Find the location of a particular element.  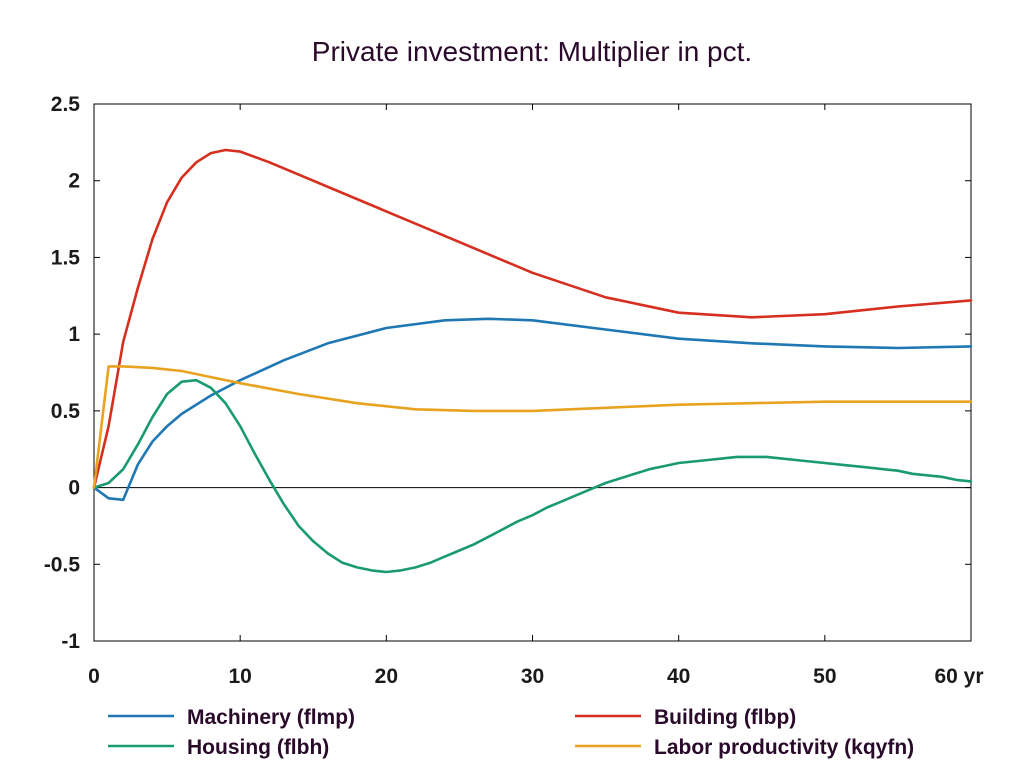

y-tick-label: 1.5 is located at coordinates (66, 257).